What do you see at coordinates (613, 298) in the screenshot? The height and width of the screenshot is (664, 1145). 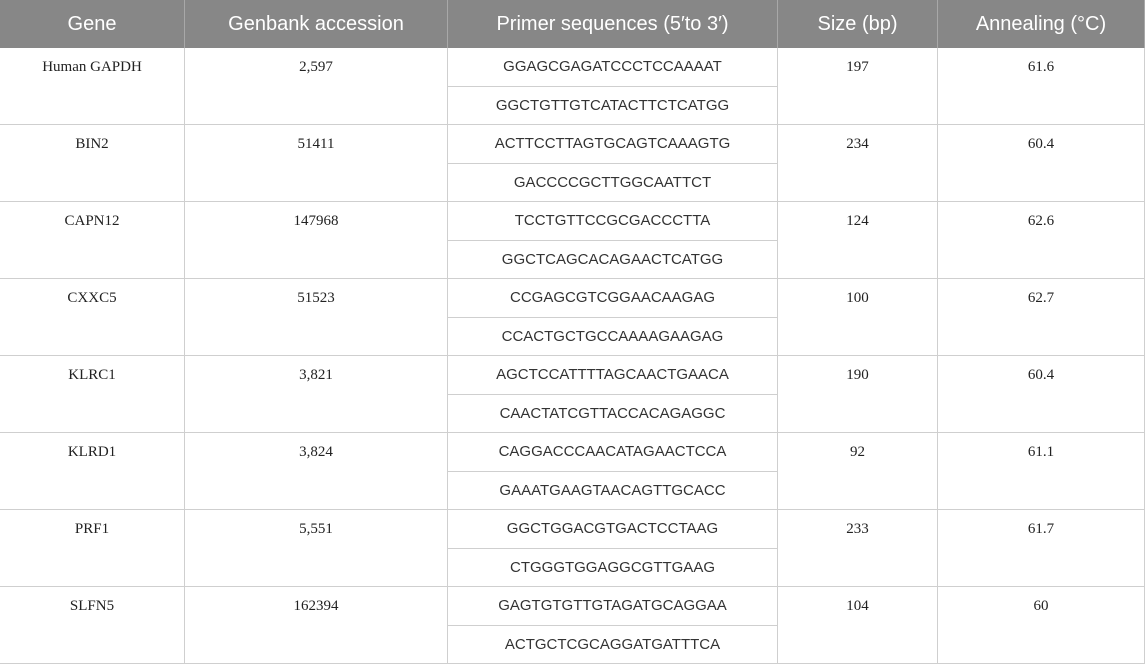 I see `primer-cell: CCGAGCGTCGGAACAAGAG` at bounding box center [613, 298].